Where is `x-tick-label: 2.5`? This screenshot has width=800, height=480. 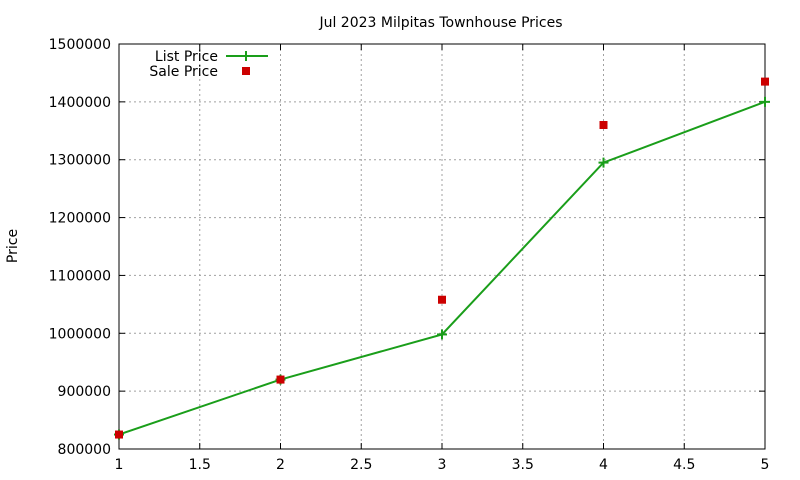 x-tick-label: 2.5 is located at coordinates (361, 465).